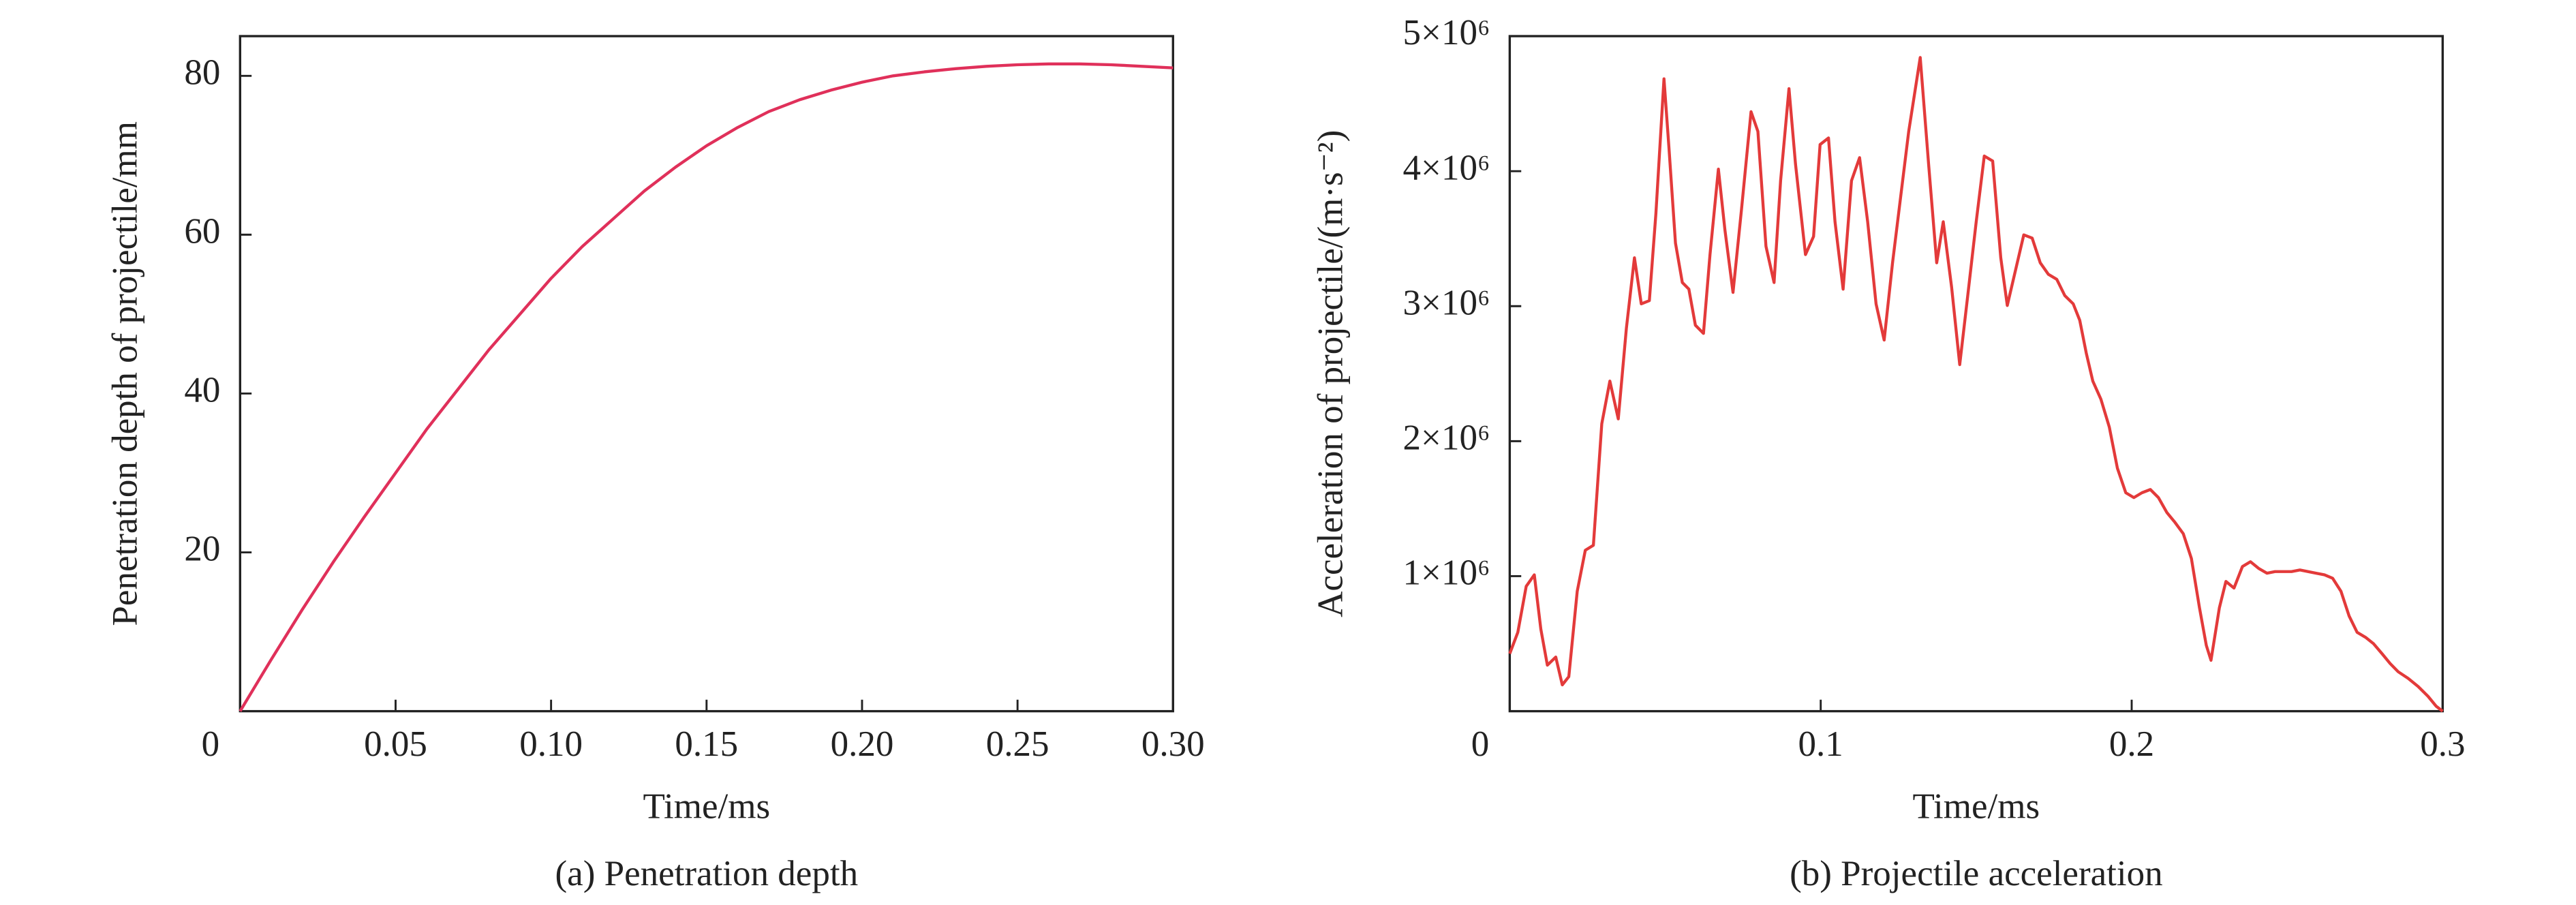 This screenshot has width=2576, height=905. Describe the element at coordinates (202, 390) in the screenshot. I see `y-tick-label: 40` at that location.